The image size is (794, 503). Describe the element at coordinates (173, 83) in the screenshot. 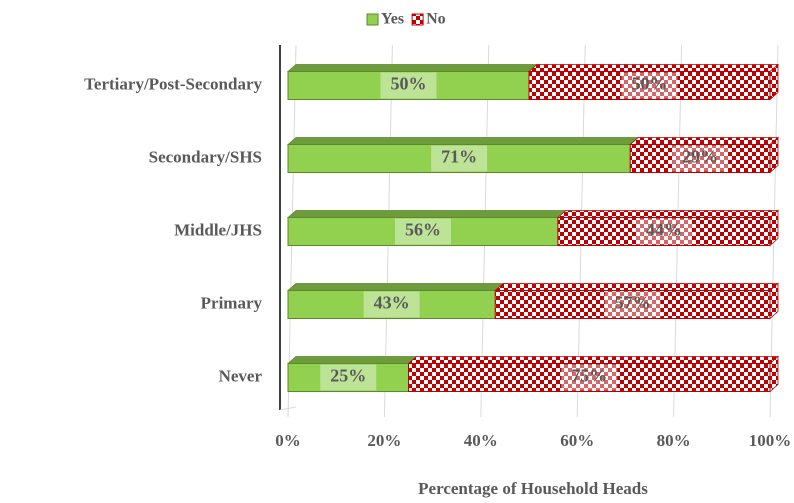

I see `y-tick-label: Tertiary/Post-Secondary` at that location.